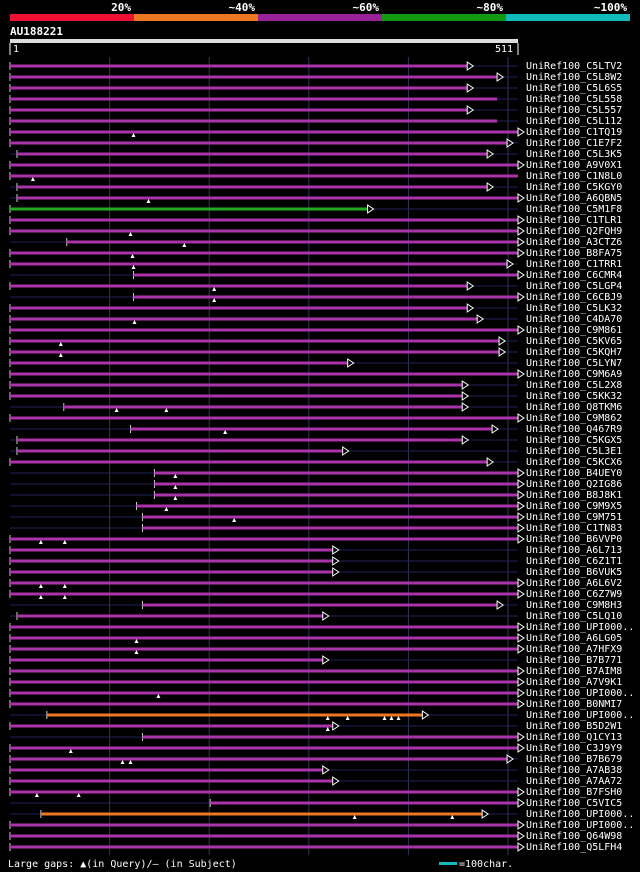  I want to click on hit-label: UniRef100_B7AIM8, so click(574, 671).